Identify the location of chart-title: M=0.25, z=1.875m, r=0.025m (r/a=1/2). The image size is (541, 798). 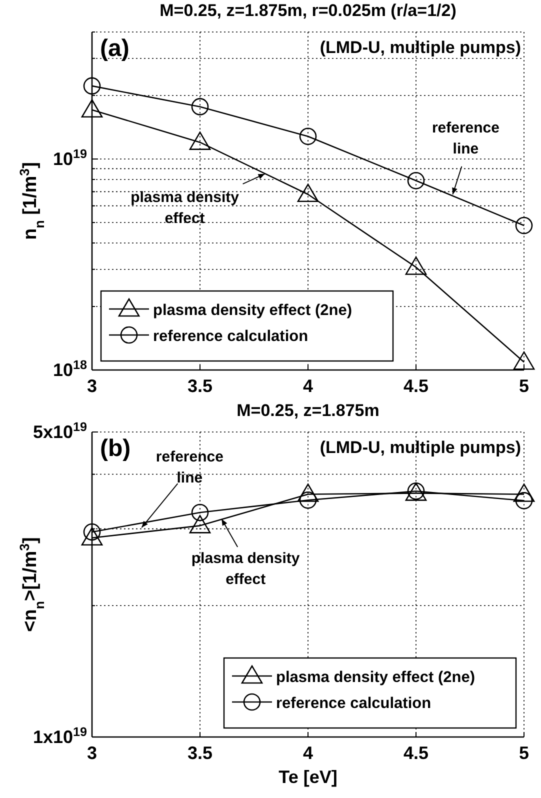
(308, 10).